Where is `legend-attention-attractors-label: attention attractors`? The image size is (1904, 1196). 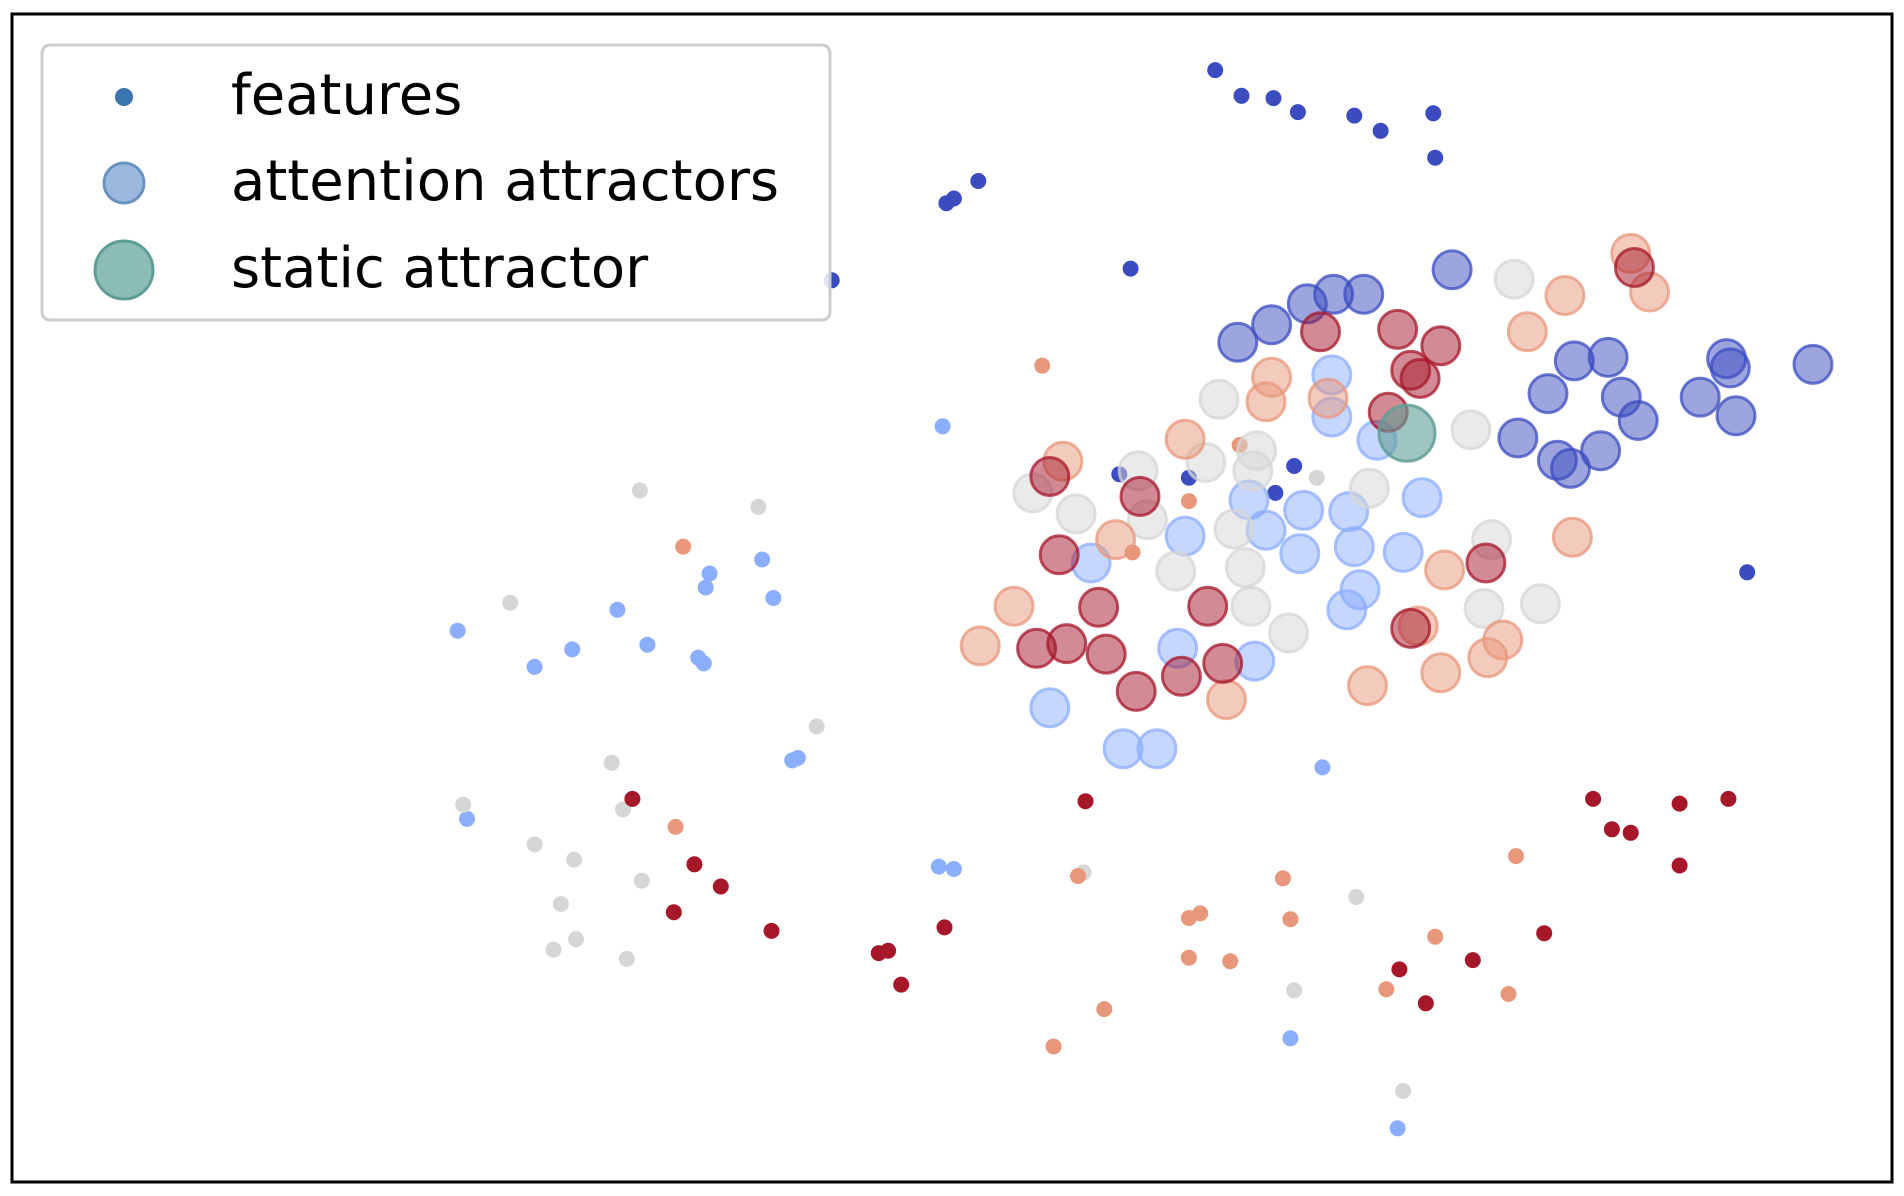 legend-attention-attractors-label: attention attractors is located at coordinates (505, 181).